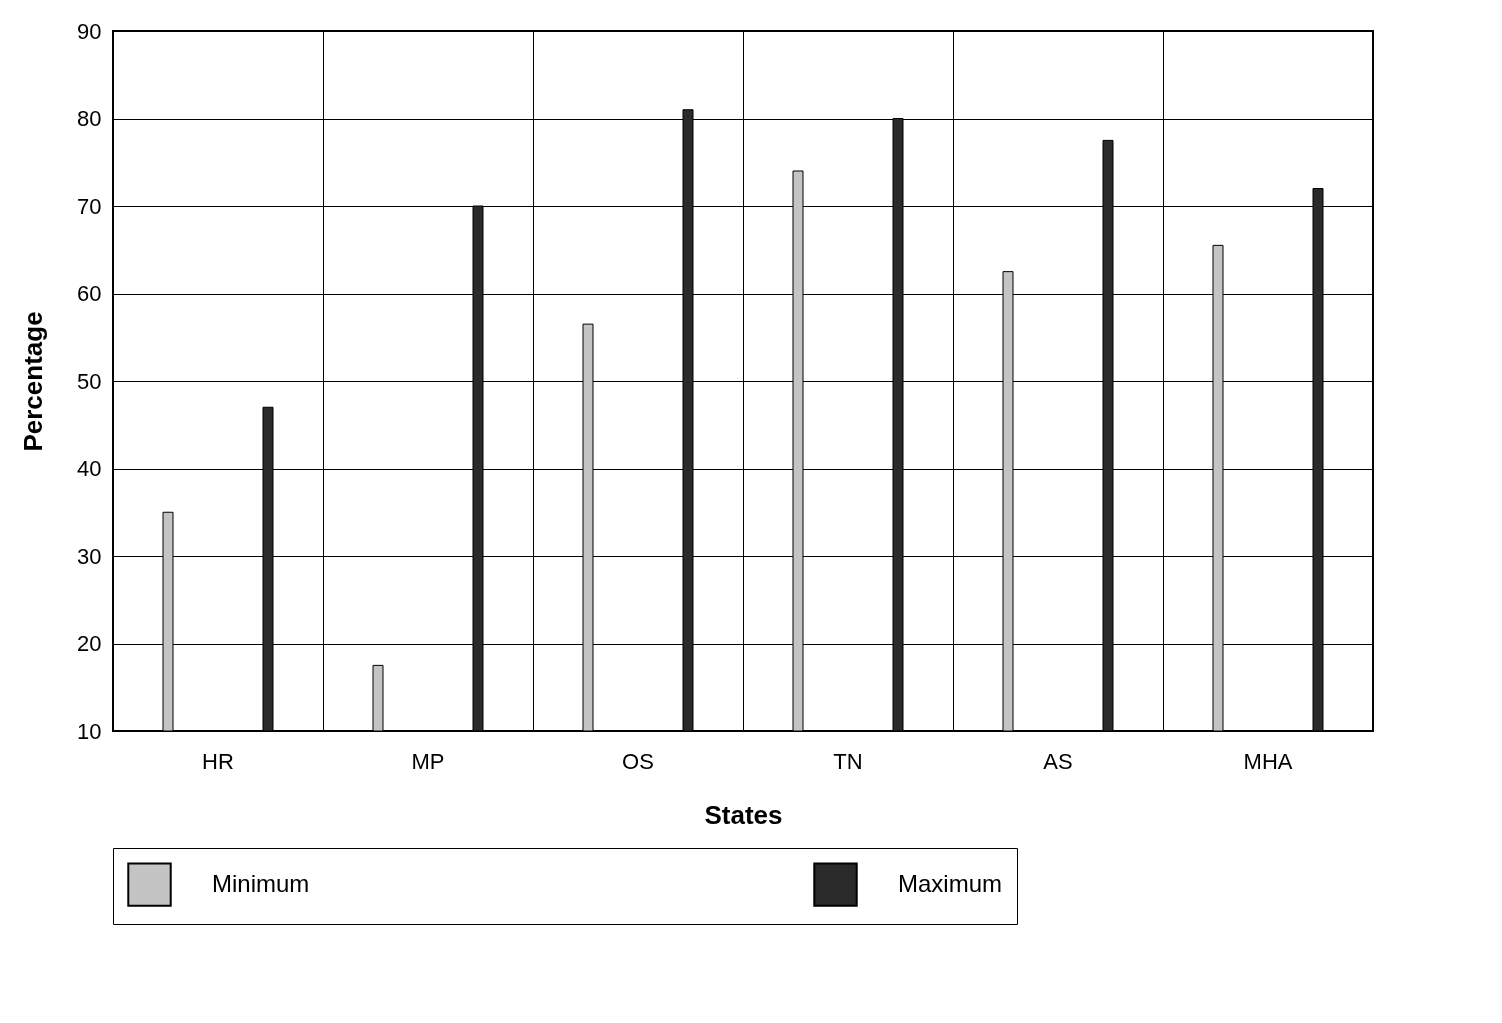  Describe the element at coordinates (89, 31) in the screenshot. I see `y-tick-label: 90` at that location.